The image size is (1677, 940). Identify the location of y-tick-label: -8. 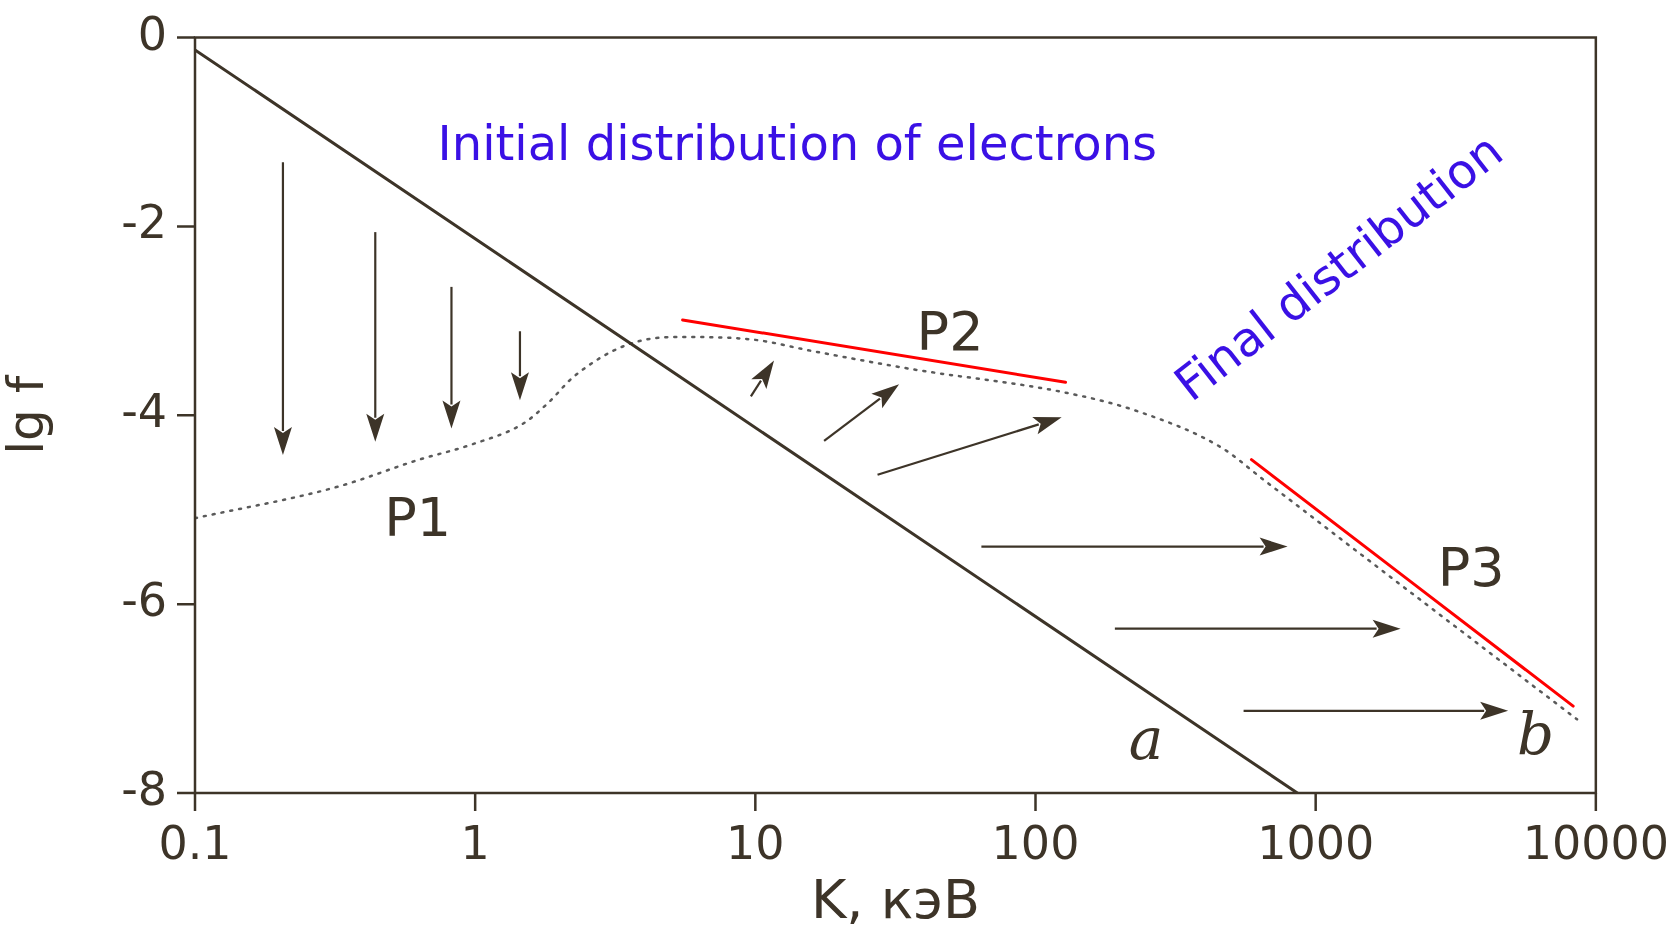
(144, 788).